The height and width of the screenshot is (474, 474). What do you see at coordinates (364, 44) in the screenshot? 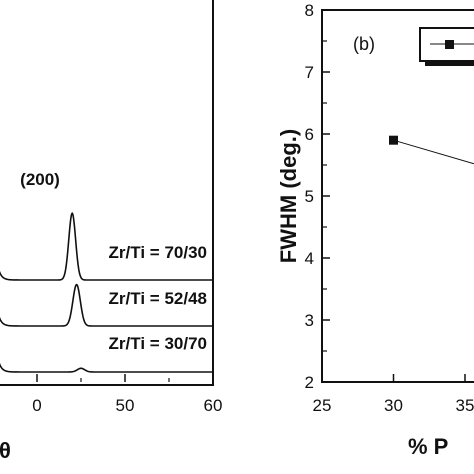
I see `panel-b-label: (b)` at bounding box center [364, 44].